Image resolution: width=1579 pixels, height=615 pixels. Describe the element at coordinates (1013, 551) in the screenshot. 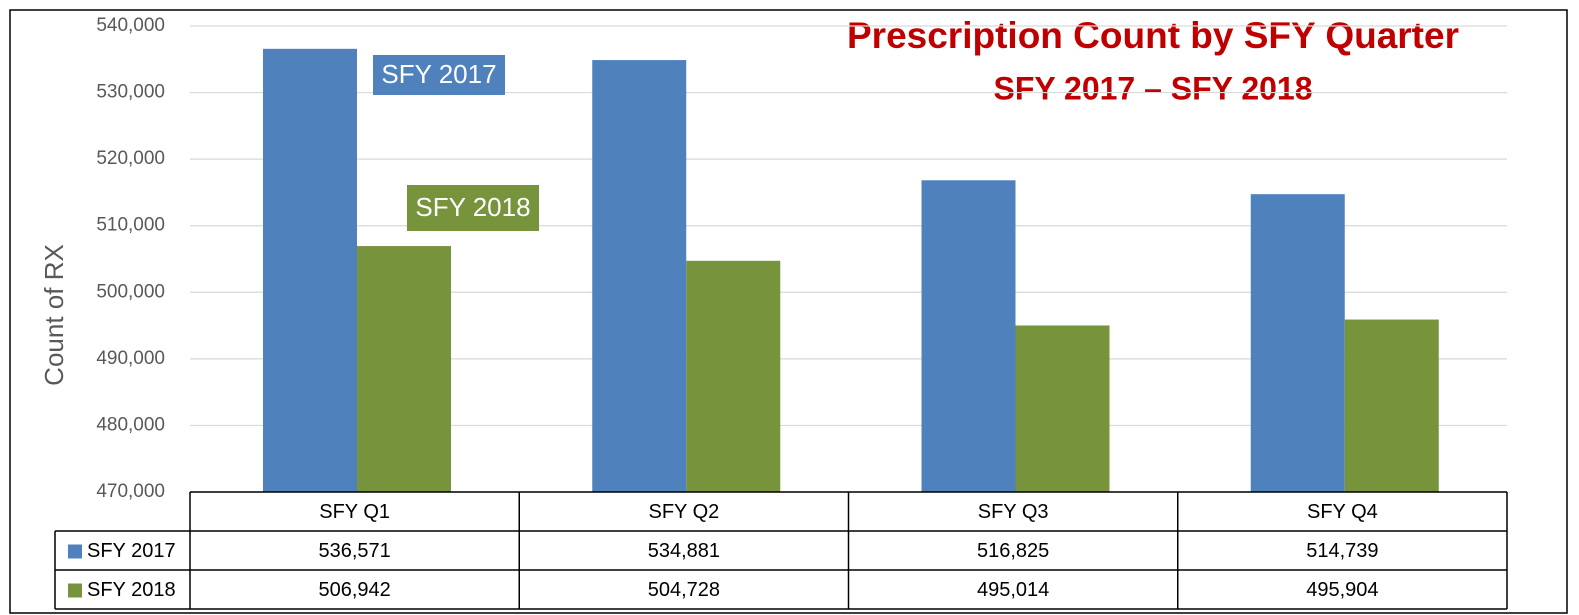

I see `table-value: 516,825` at that location.